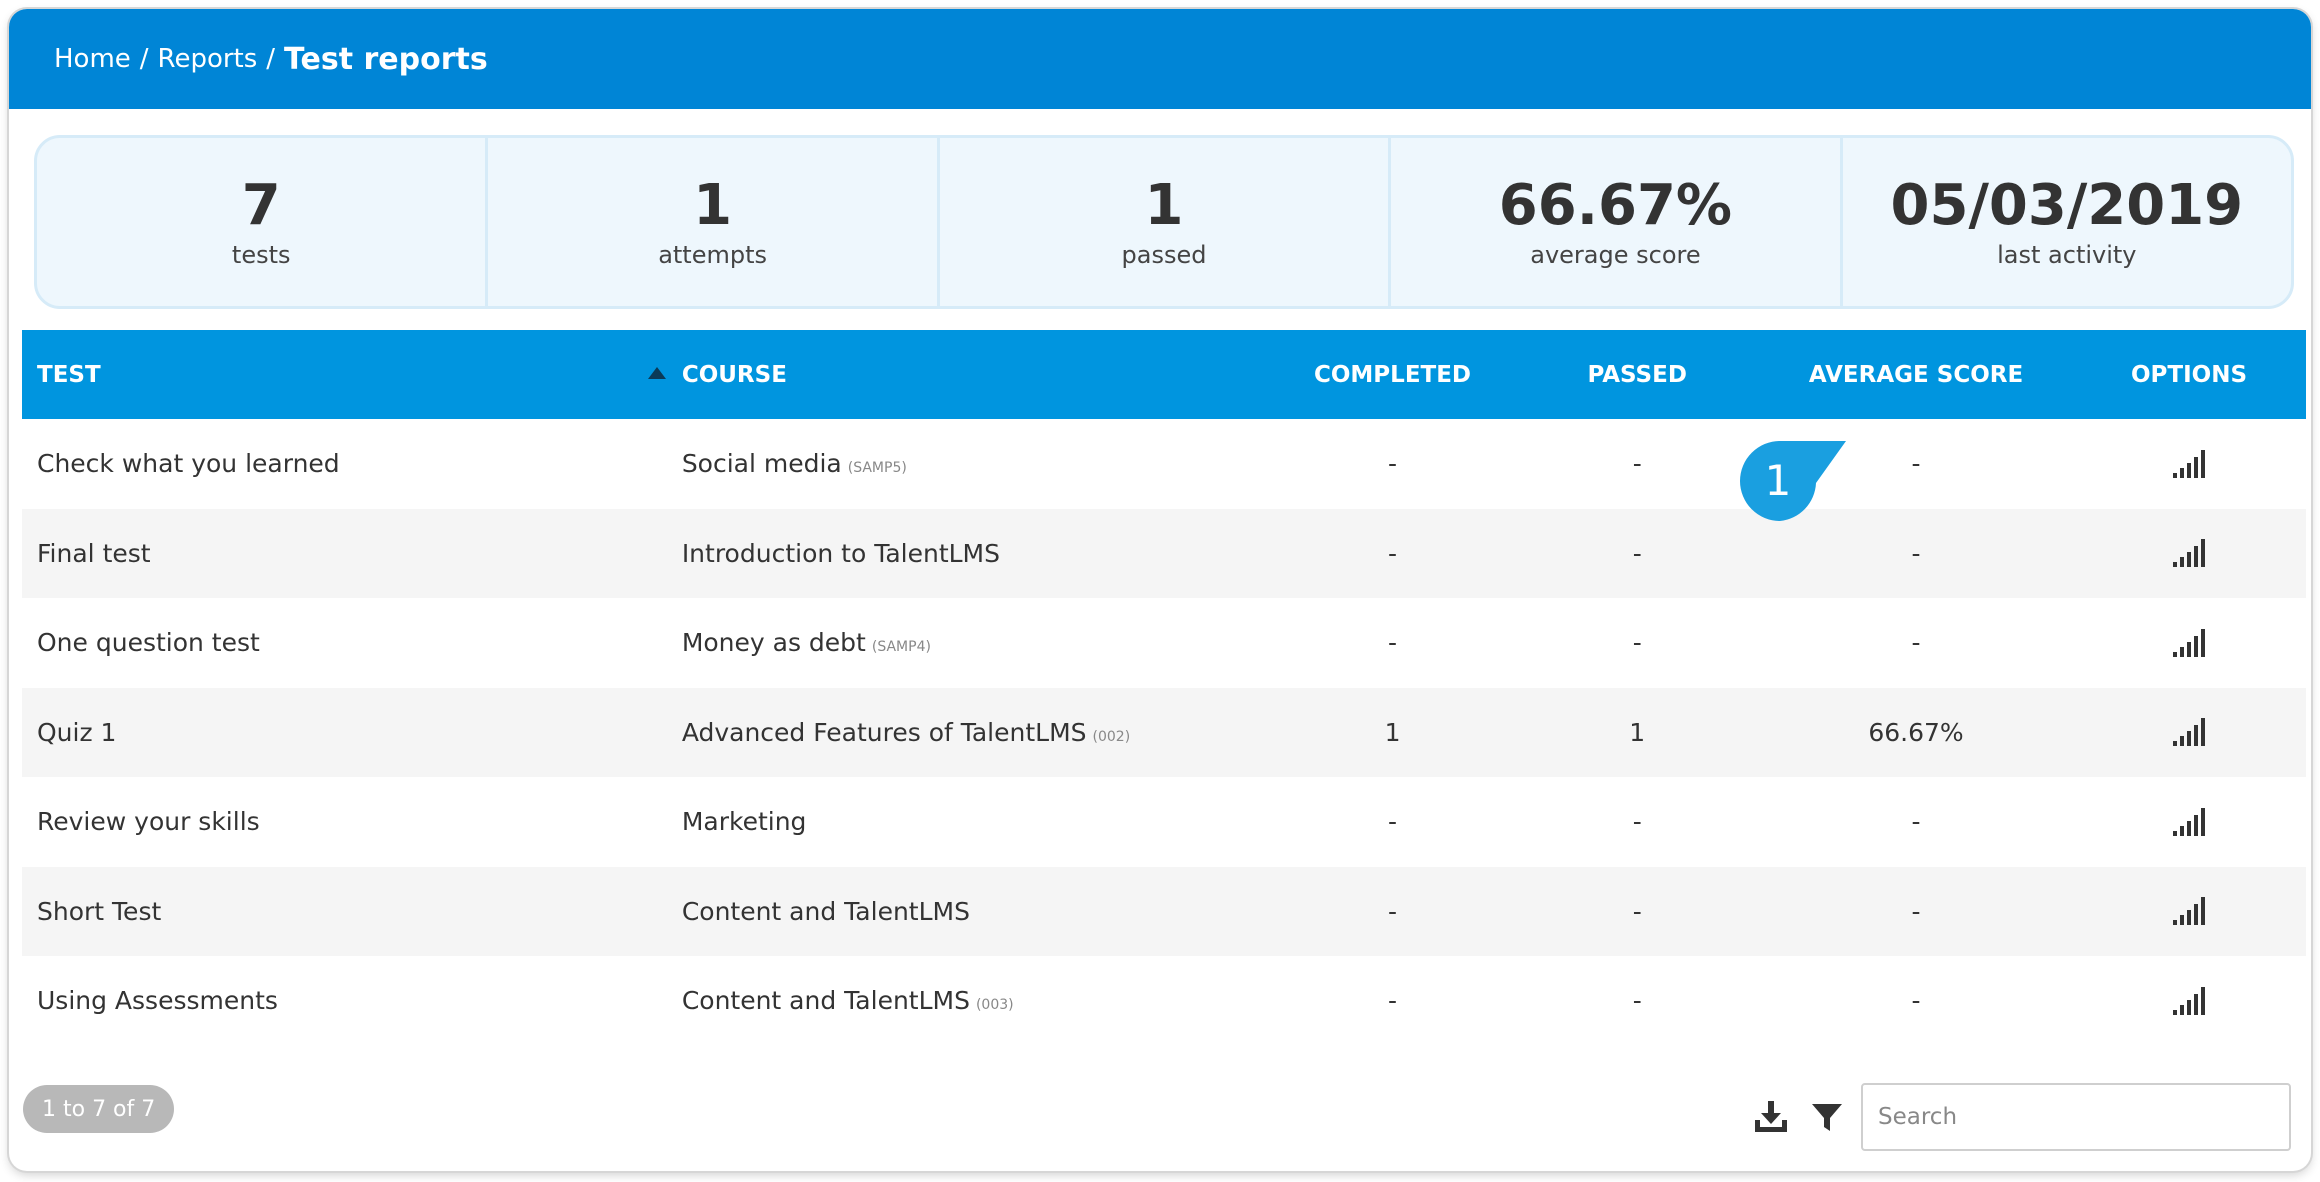 The height and width of the screenshot is (1182, 2320). I want to click on callout-number: 1, so click(1778, 480).